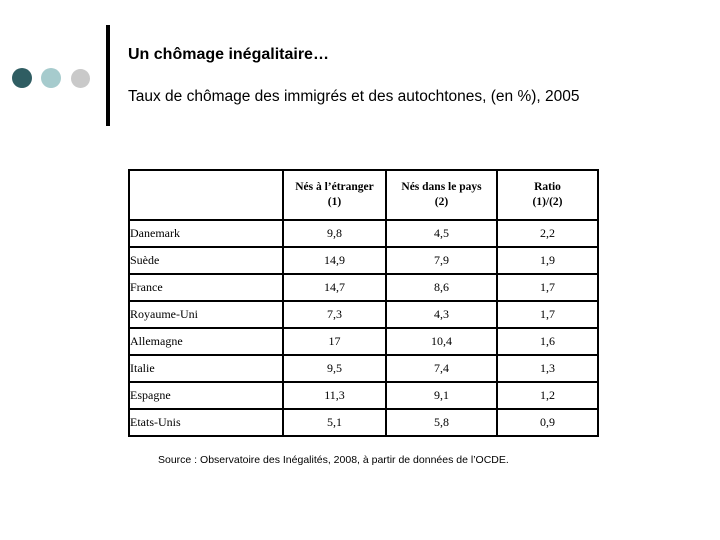  I want to click on country-cell: Suède, so click(206, 260).